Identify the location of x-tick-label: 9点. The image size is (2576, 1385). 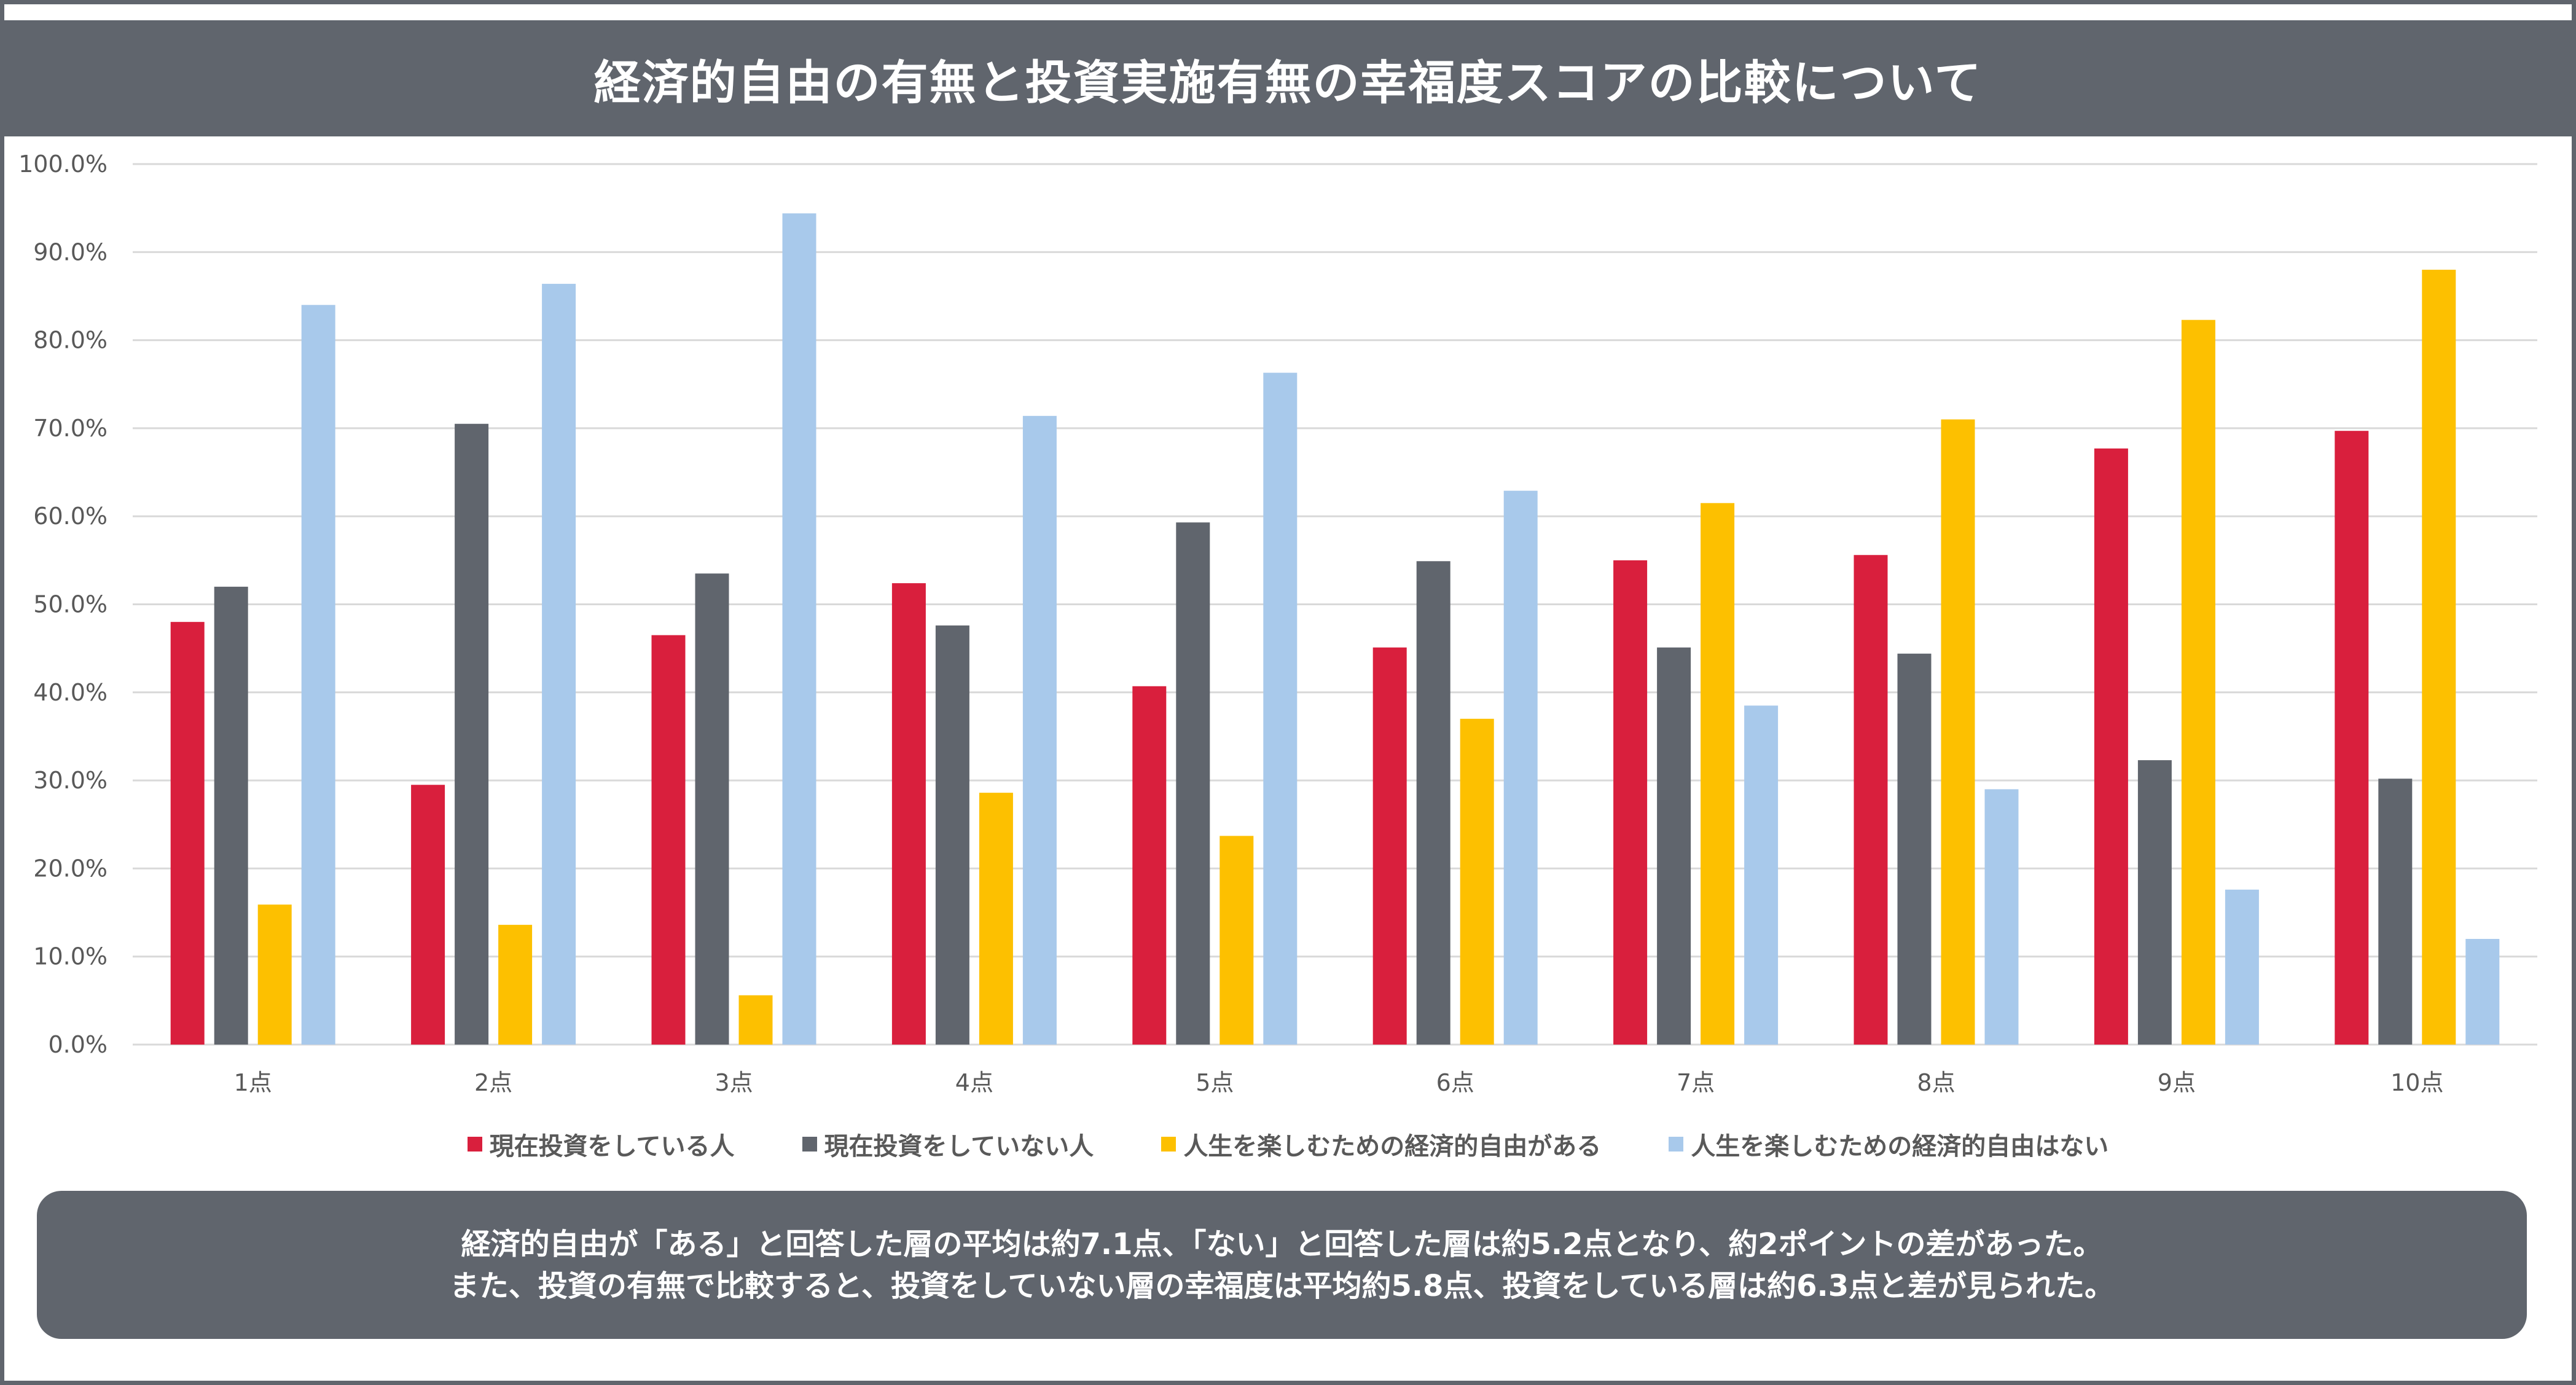
(2177, 1082).